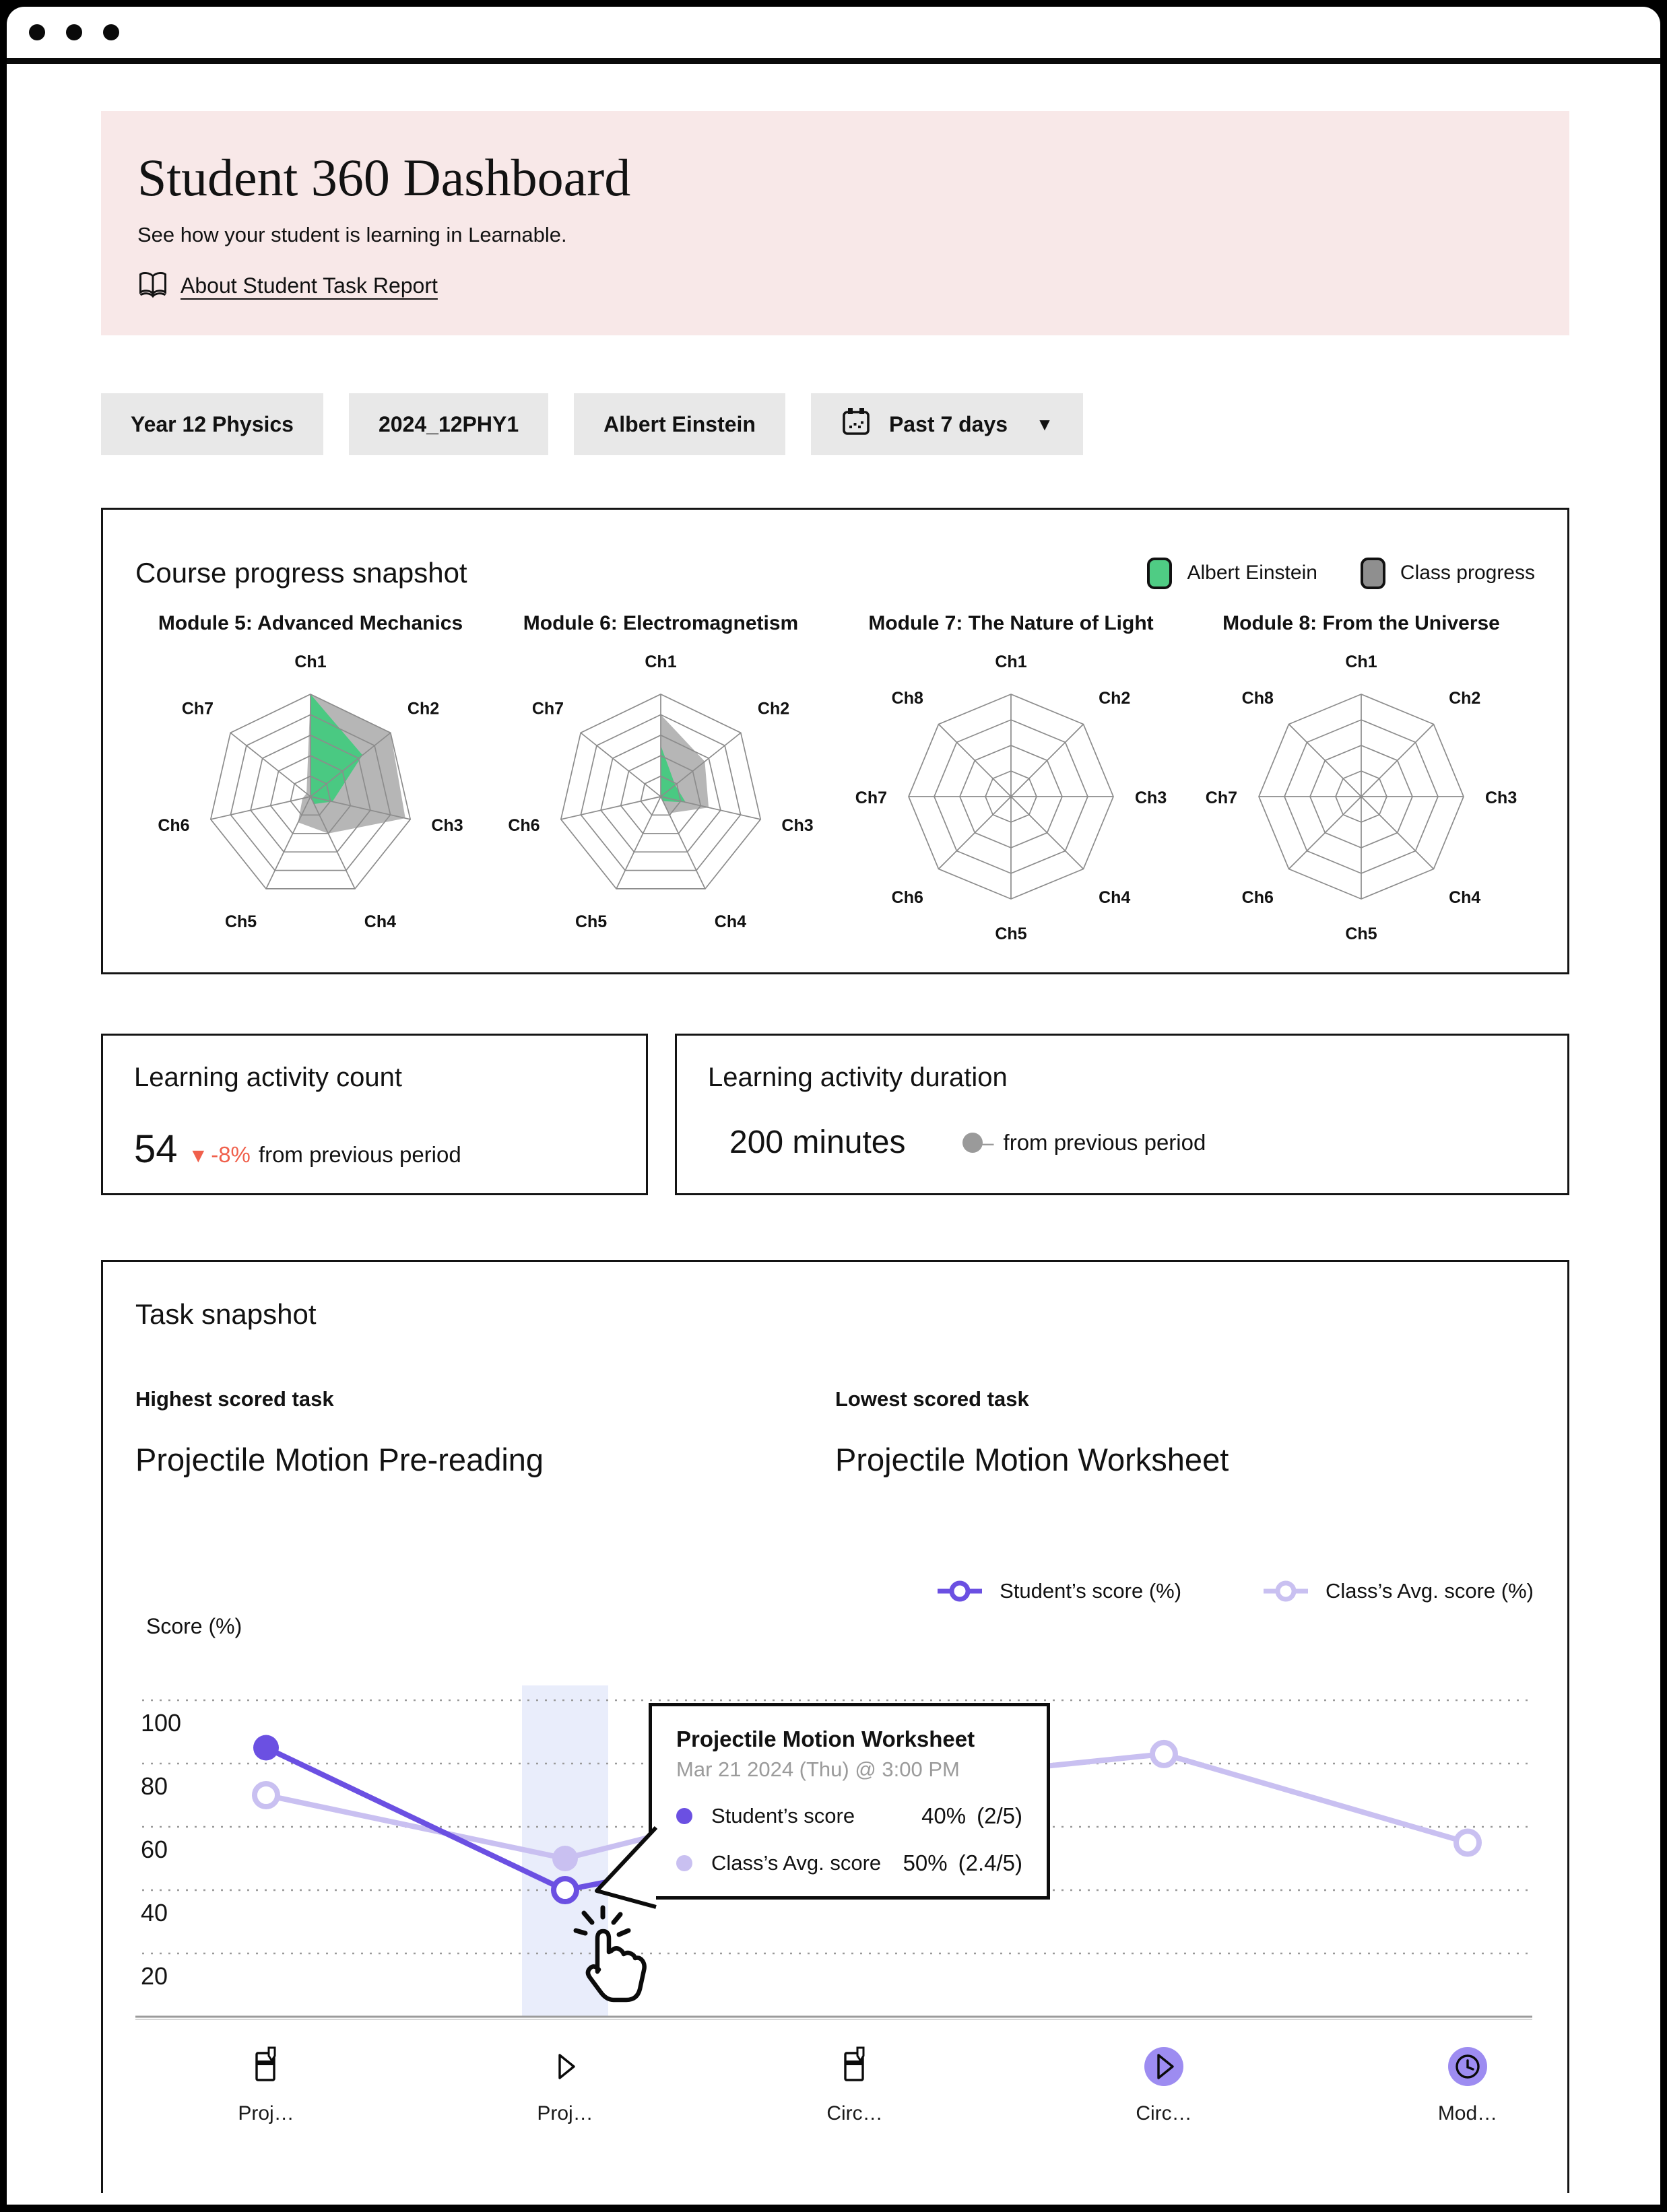 This screenshot has height=2212, width=1667. I want to click on filter-chip-year-12-physics: Year 12 Physics, so click(212, 424).